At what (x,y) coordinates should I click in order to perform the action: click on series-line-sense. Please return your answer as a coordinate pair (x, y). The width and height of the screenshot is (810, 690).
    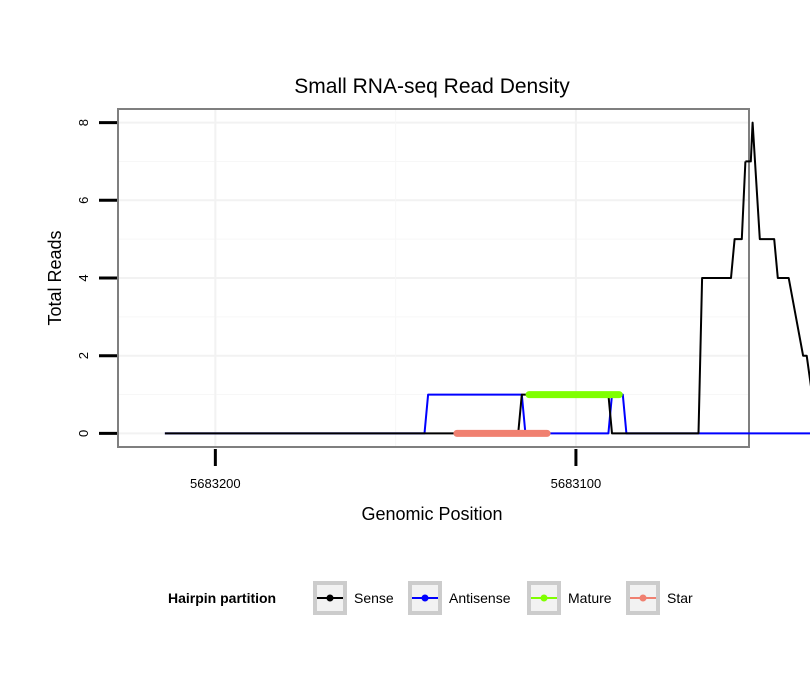
    Looking at the image, I should click on (777, 254).